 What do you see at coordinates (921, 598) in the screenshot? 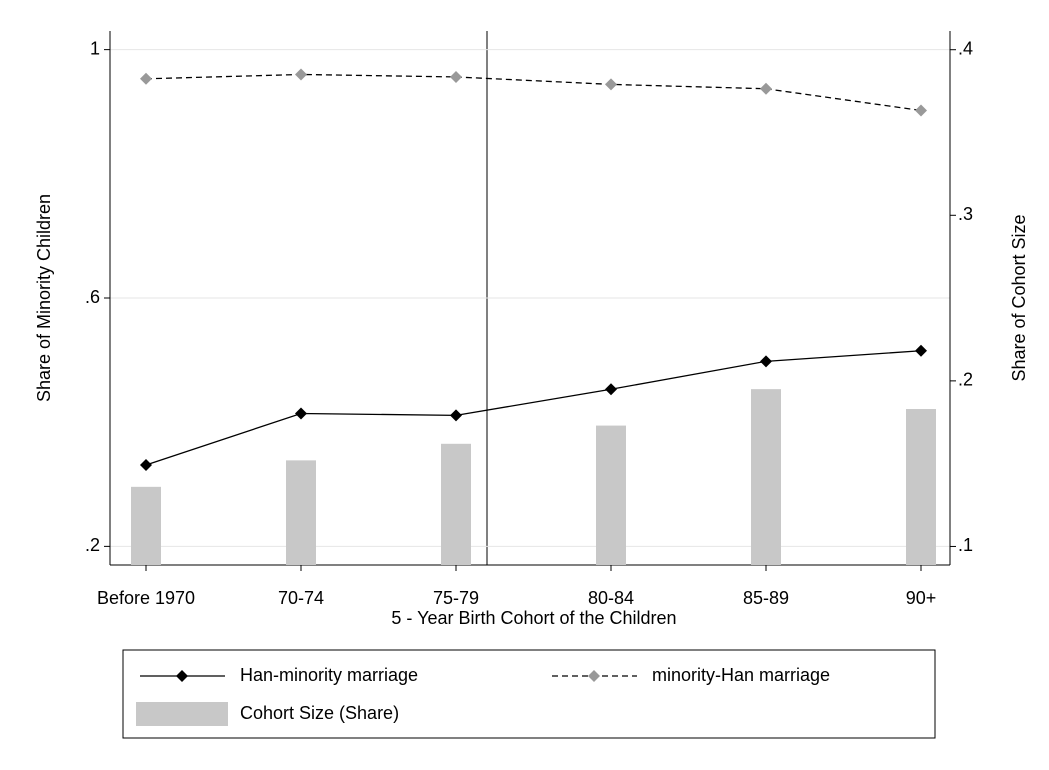
I see `x-tick-label: 90+` at bounding box center [921, 598].